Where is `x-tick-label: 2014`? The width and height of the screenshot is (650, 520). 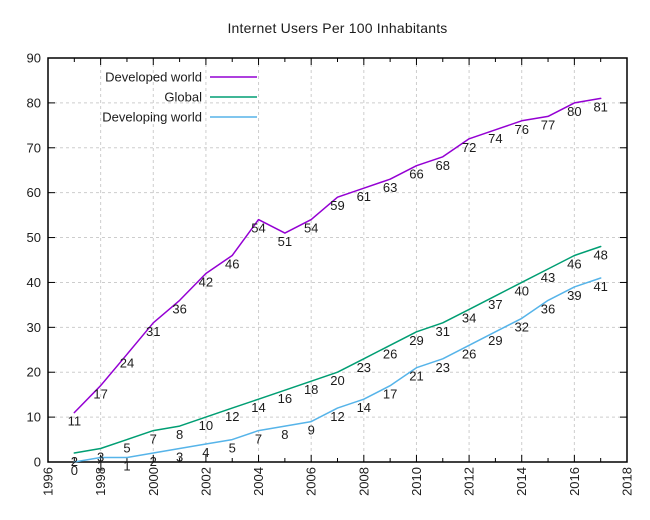 x-tick-label: 2014 is located at coordinates (521, 481).